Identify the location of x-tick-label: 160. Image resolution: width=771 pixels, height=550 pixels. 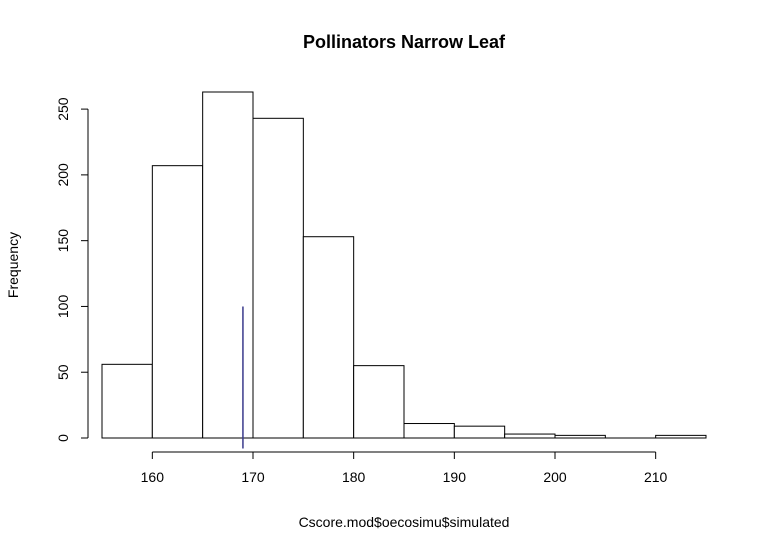
(153, 477).